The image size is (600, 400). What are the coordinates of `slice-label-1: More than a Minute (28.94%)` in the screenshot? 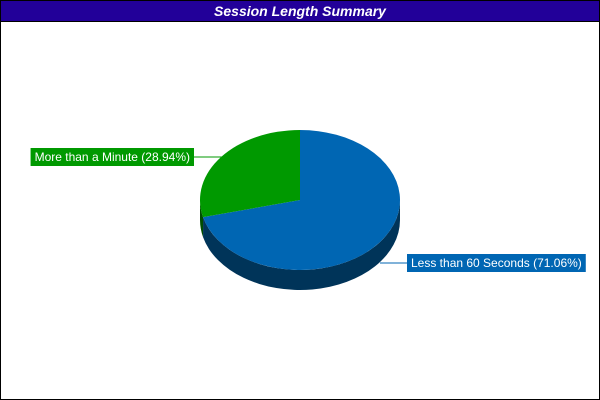 It's located at (112, 157).